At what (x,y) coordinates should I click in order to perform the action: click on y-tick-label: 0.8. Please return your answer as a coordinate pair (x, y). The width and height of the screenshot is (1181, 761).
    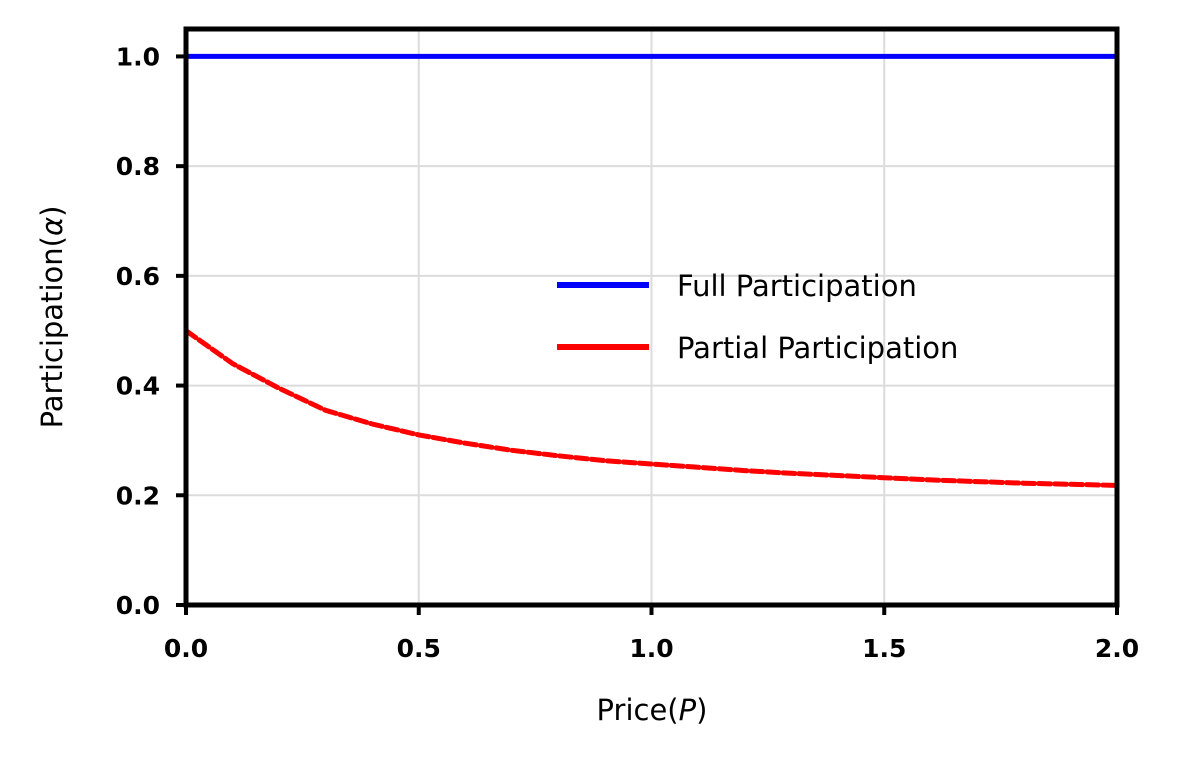
    Looking at the image, I should click on (138, 166).